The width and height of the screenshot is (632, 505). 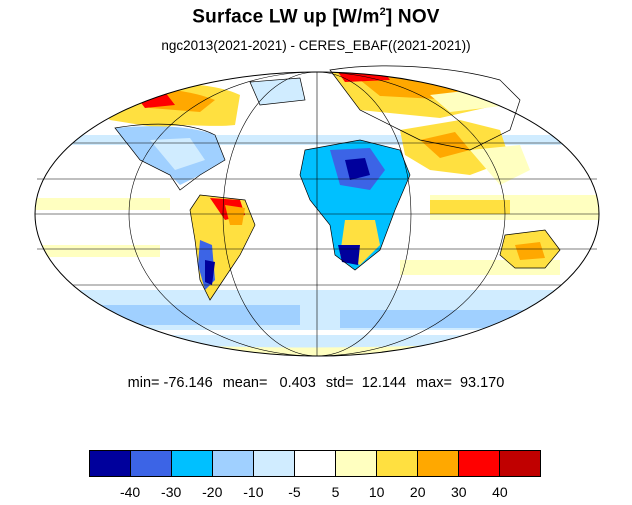 I want to click on colorbar-tick-label: -40, so click(x=130, y=492).